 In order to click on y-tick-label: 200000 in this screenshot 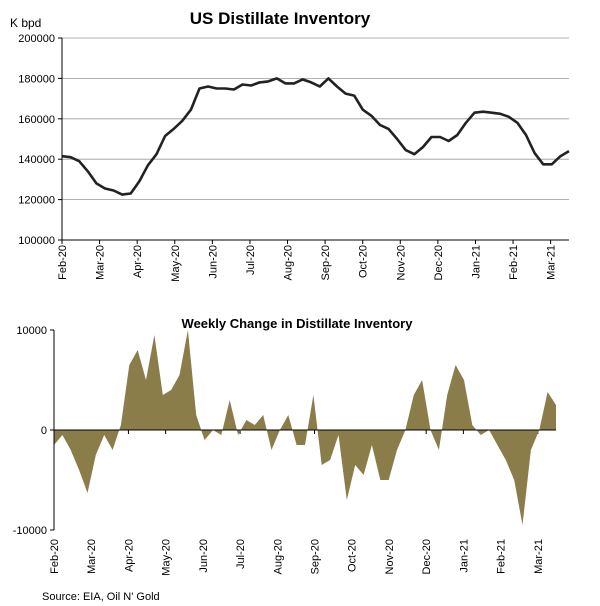, I will do `click(36, 39)`.